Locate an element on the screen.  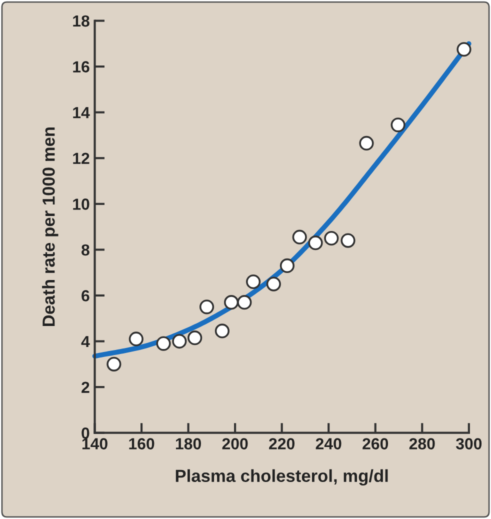
y-tick-label: 10 is located at coordinates (81, 204).